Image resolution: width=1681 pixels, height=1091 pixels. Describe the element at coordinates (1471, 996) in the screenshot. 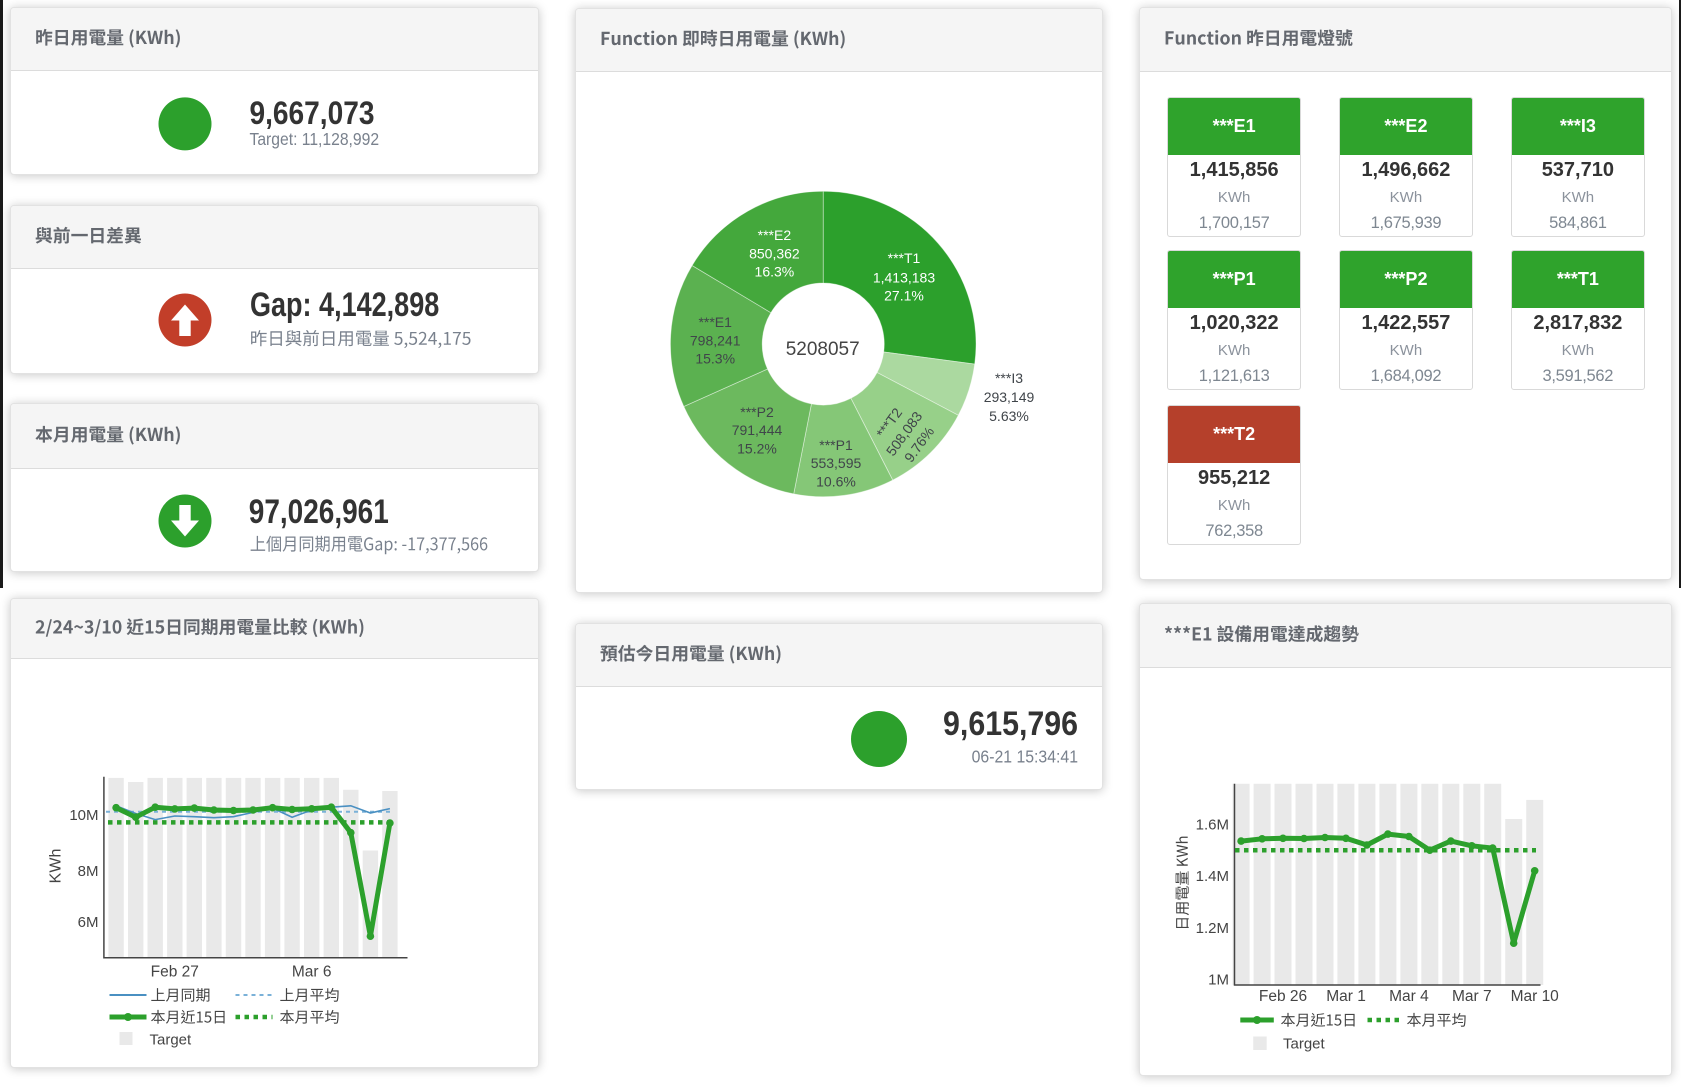

I see `svg-text: Mar 7` at that location.